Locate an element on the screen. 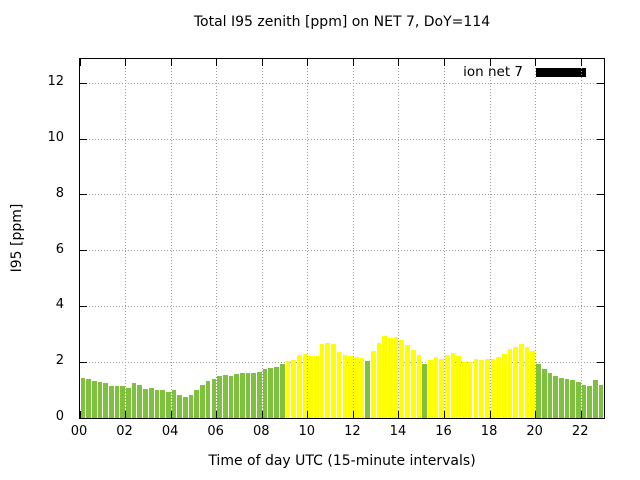 The width and height of the screenshot is (640, 480). y-tick-label: 6 is located at coordinates (59, 249).